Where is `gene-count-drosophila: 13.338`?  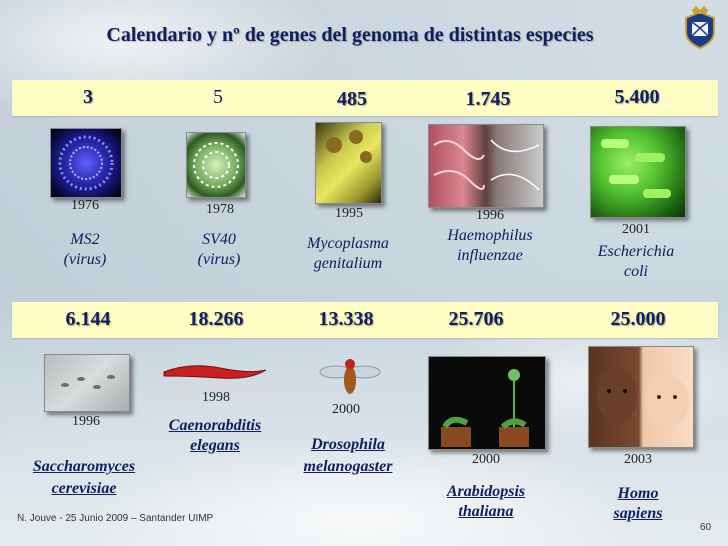 gene-count-drosophila: 13.338 is located at coordinates (346, 319).